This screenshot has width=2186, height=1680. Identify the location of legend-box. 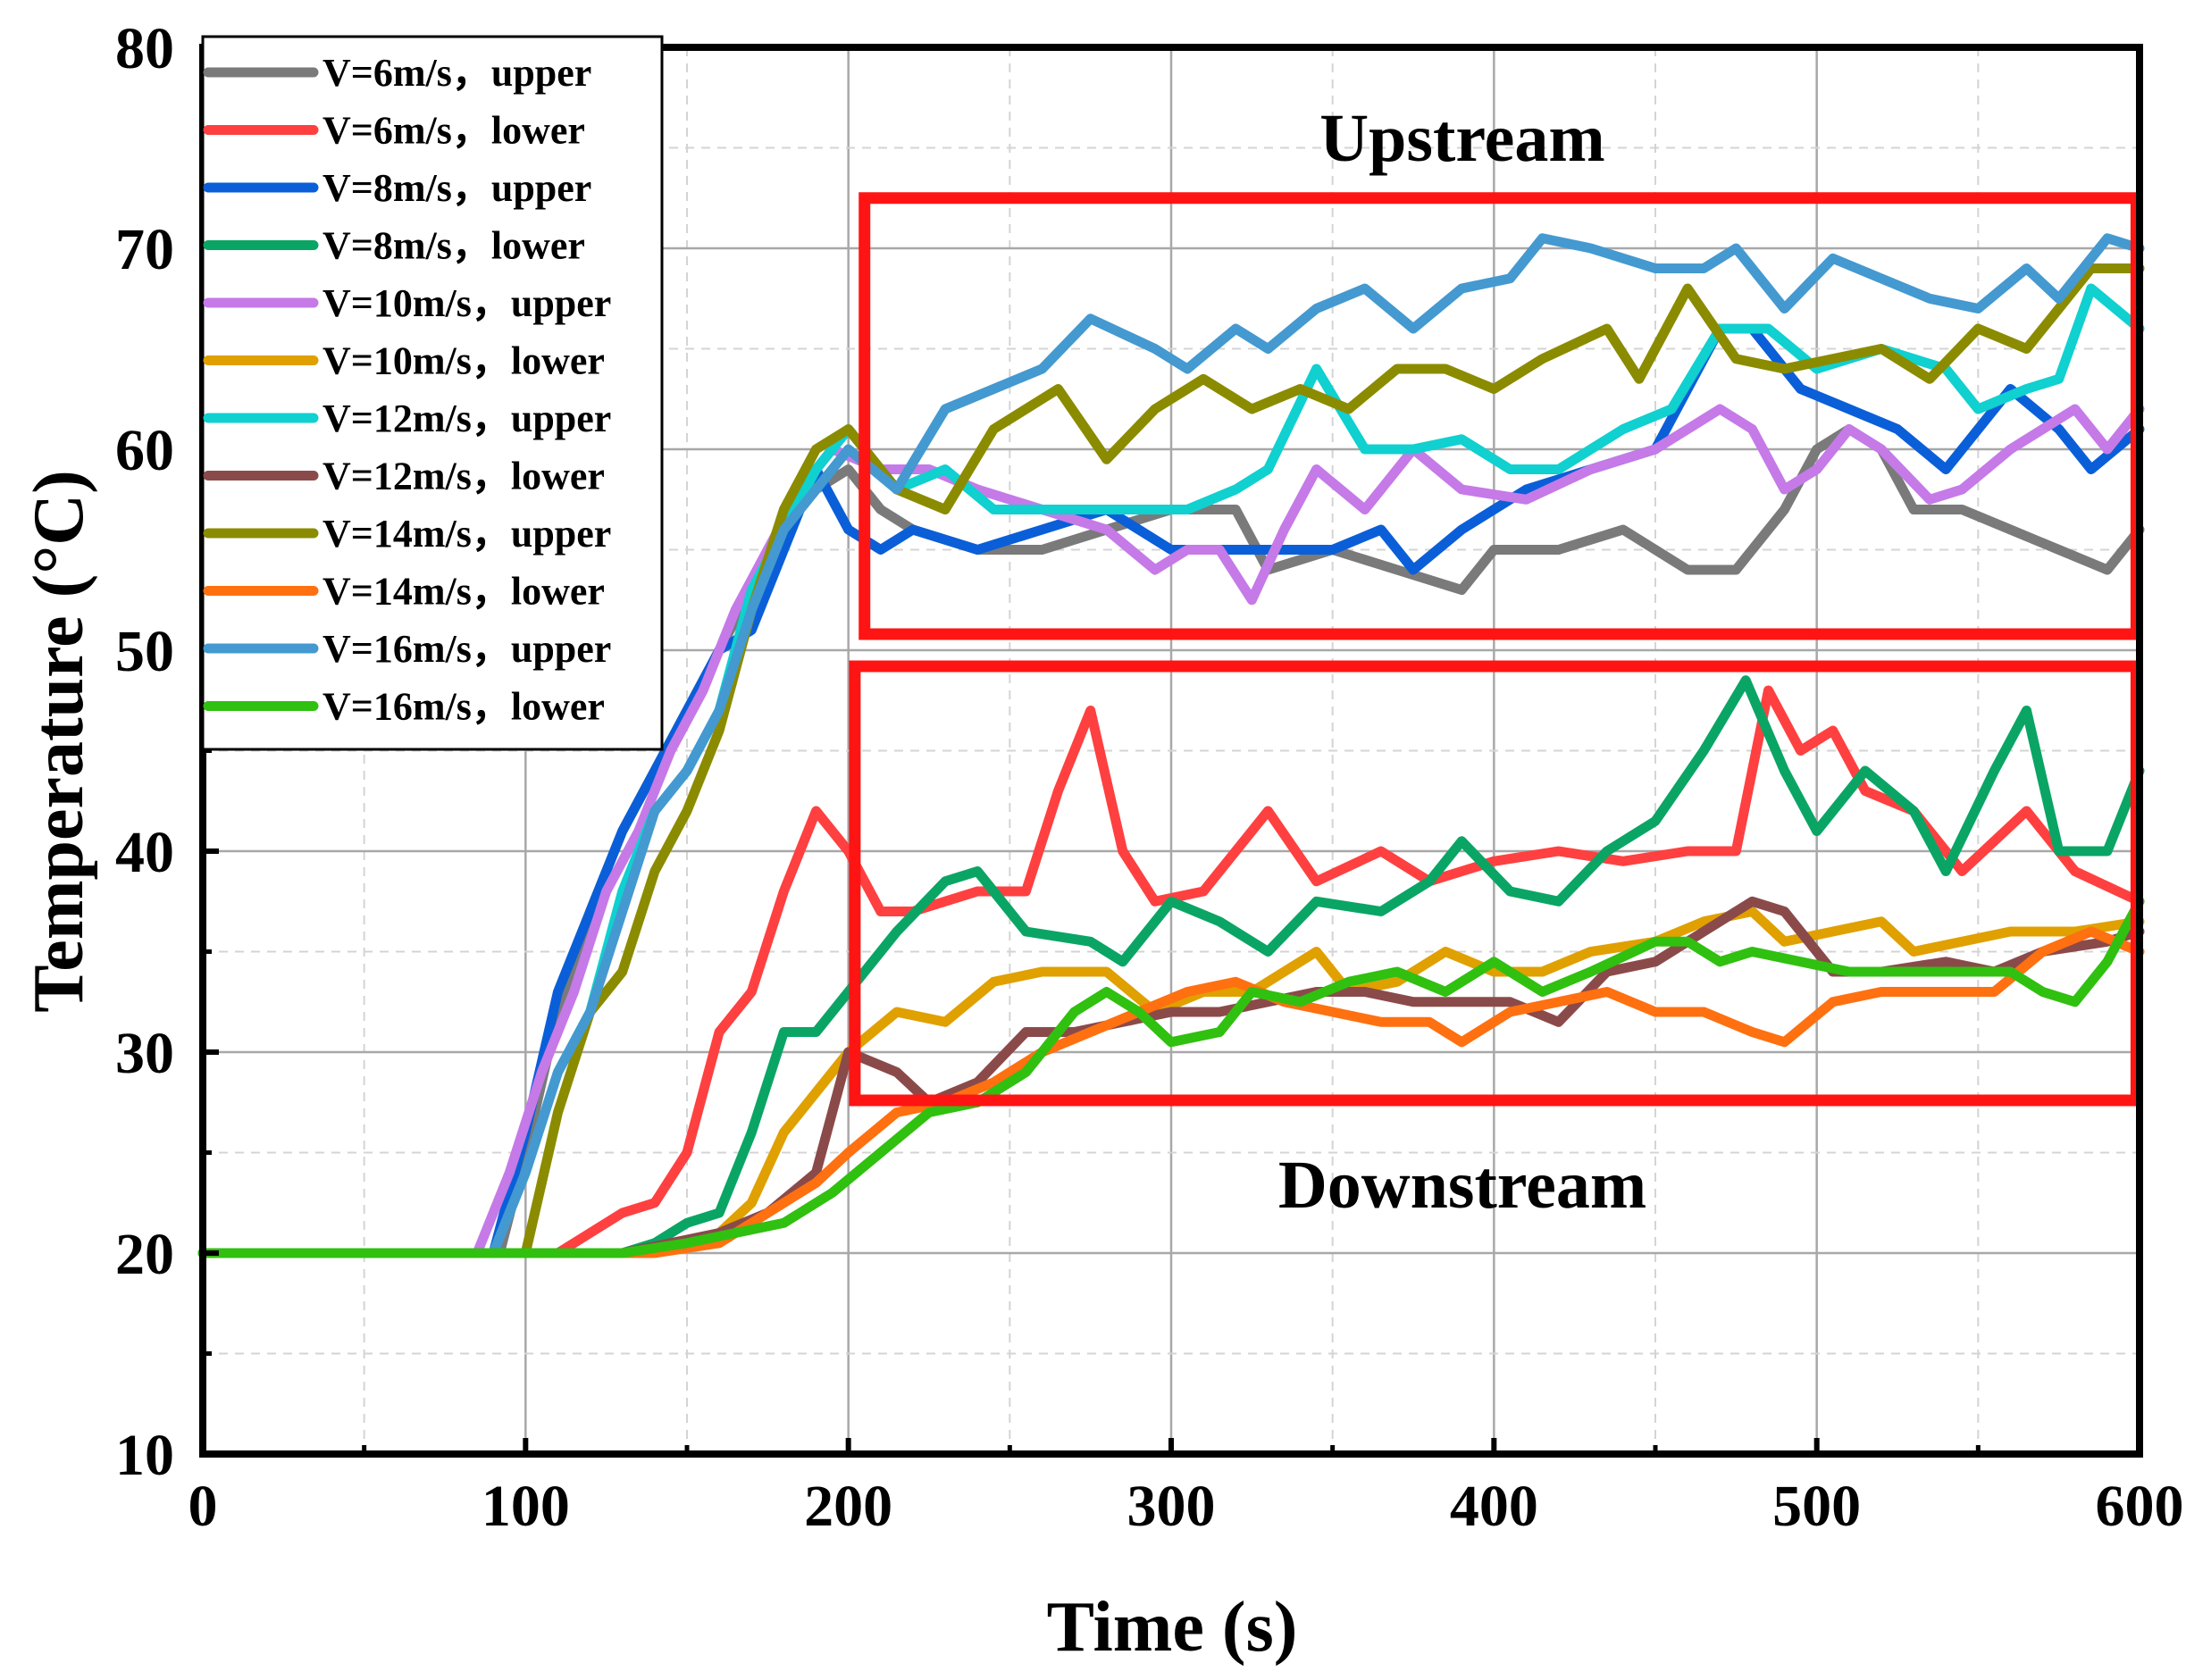
(432, 393).